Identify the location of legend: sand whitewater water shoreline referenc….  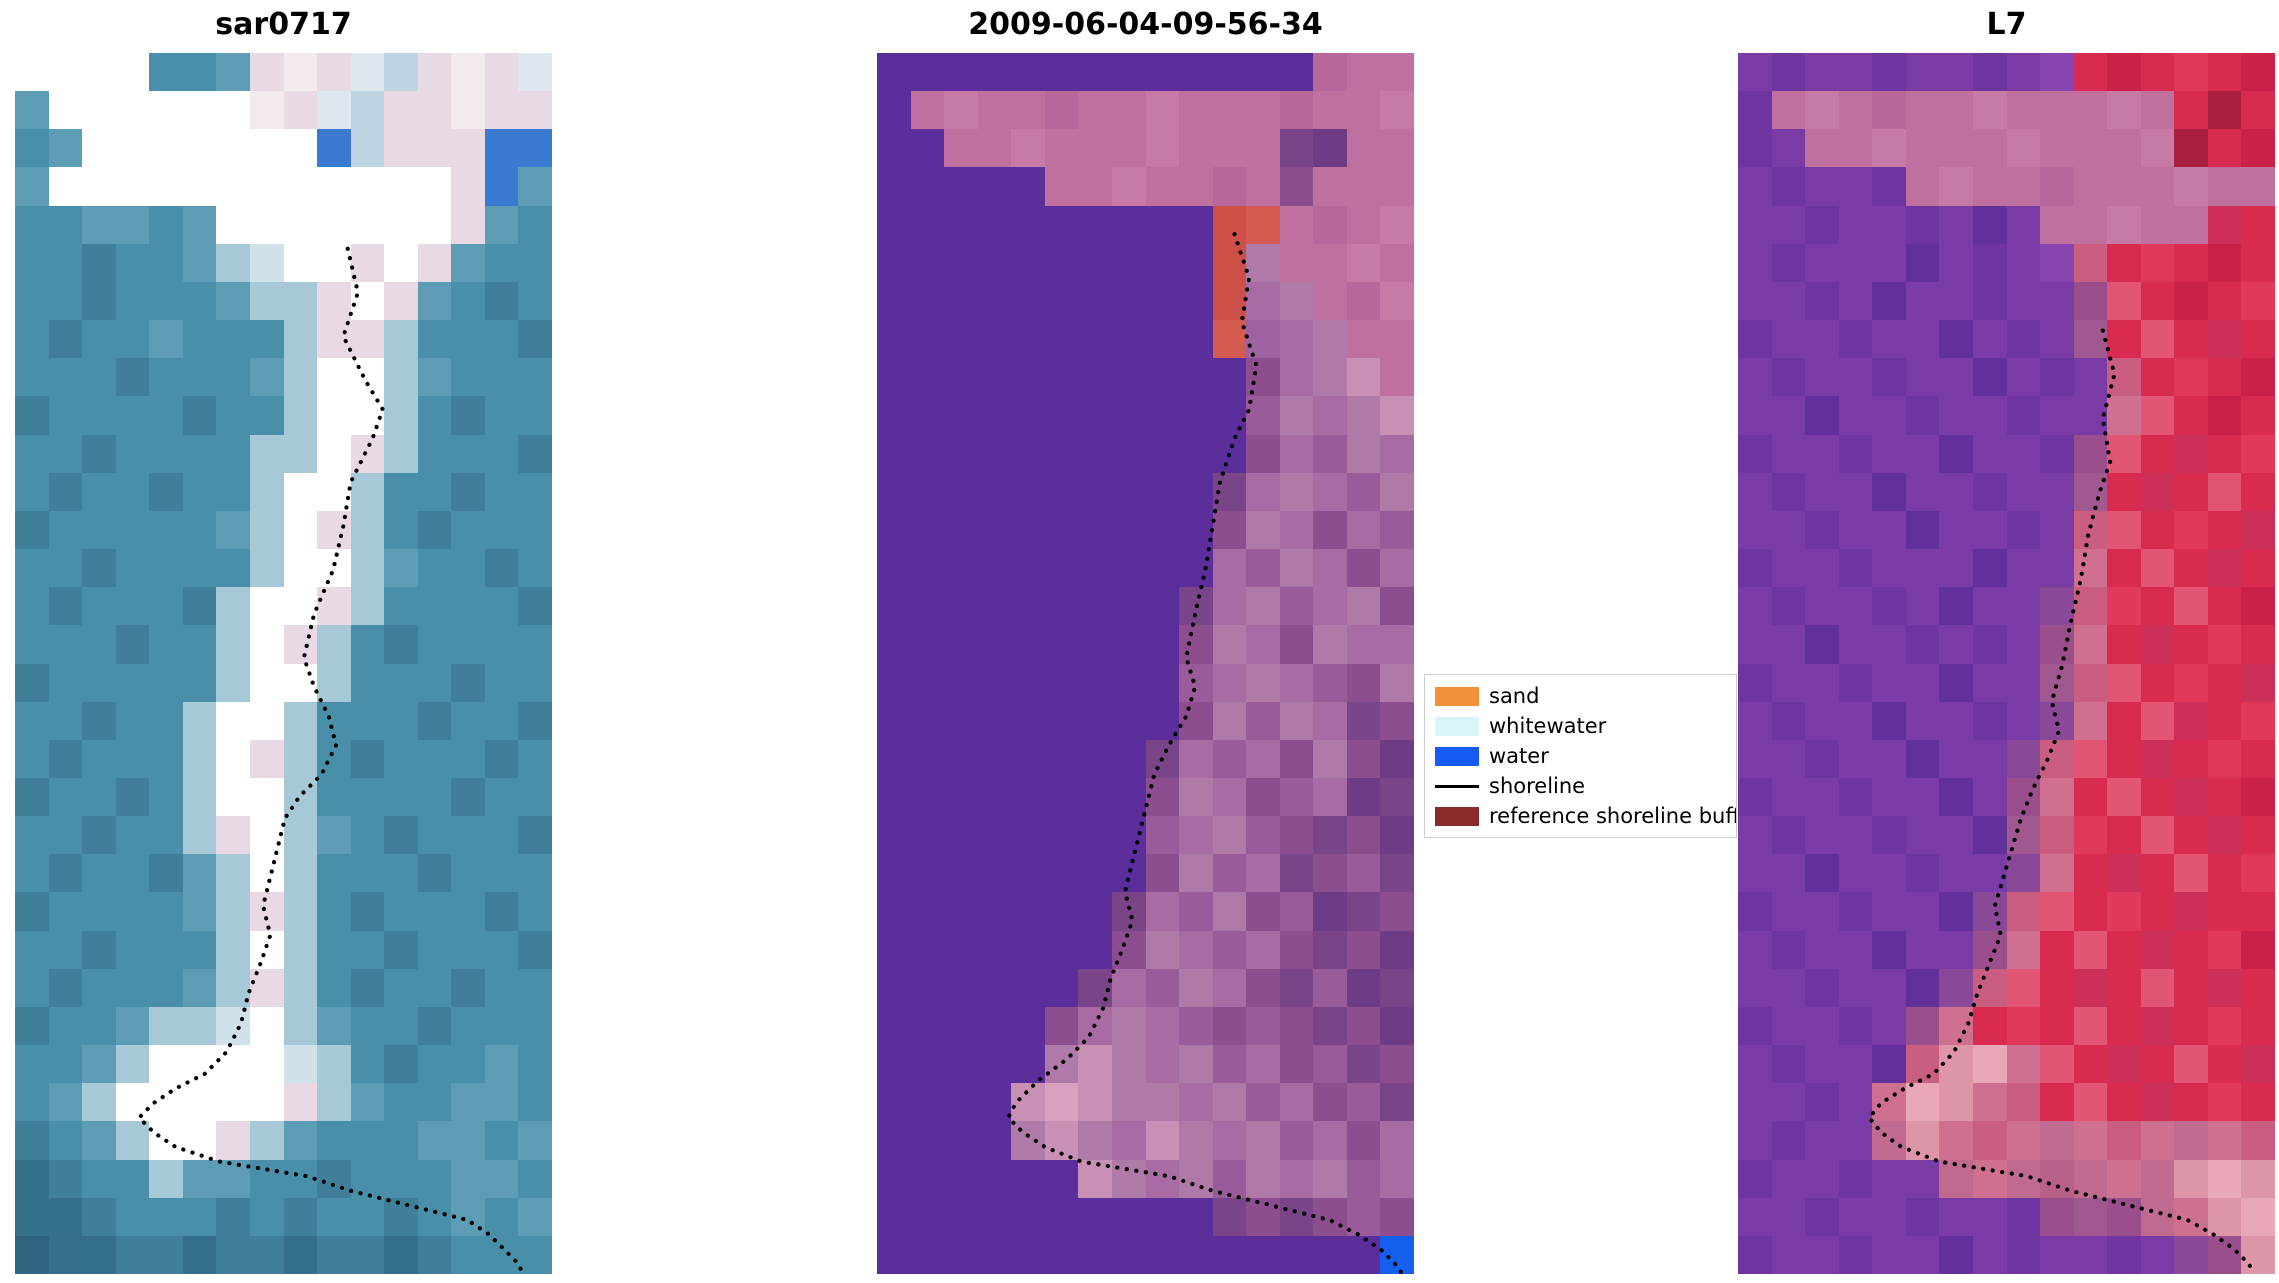
(1580, 756).